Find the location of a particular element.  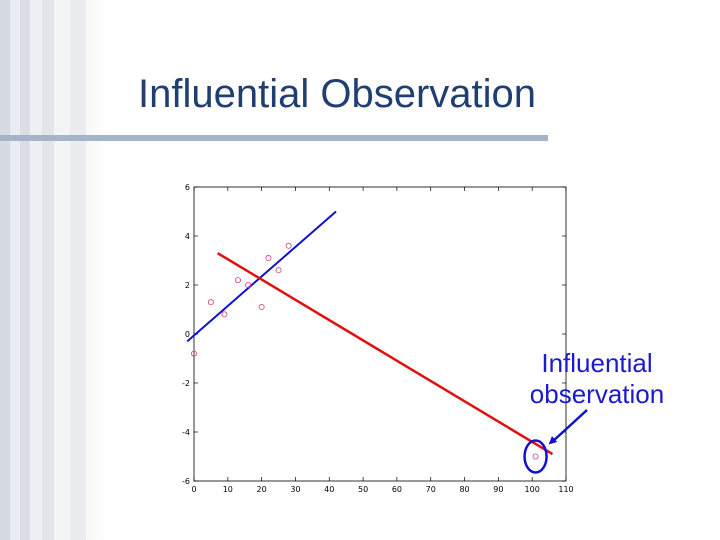

x-tick-label: 110 is located at coordinates (565, 489).